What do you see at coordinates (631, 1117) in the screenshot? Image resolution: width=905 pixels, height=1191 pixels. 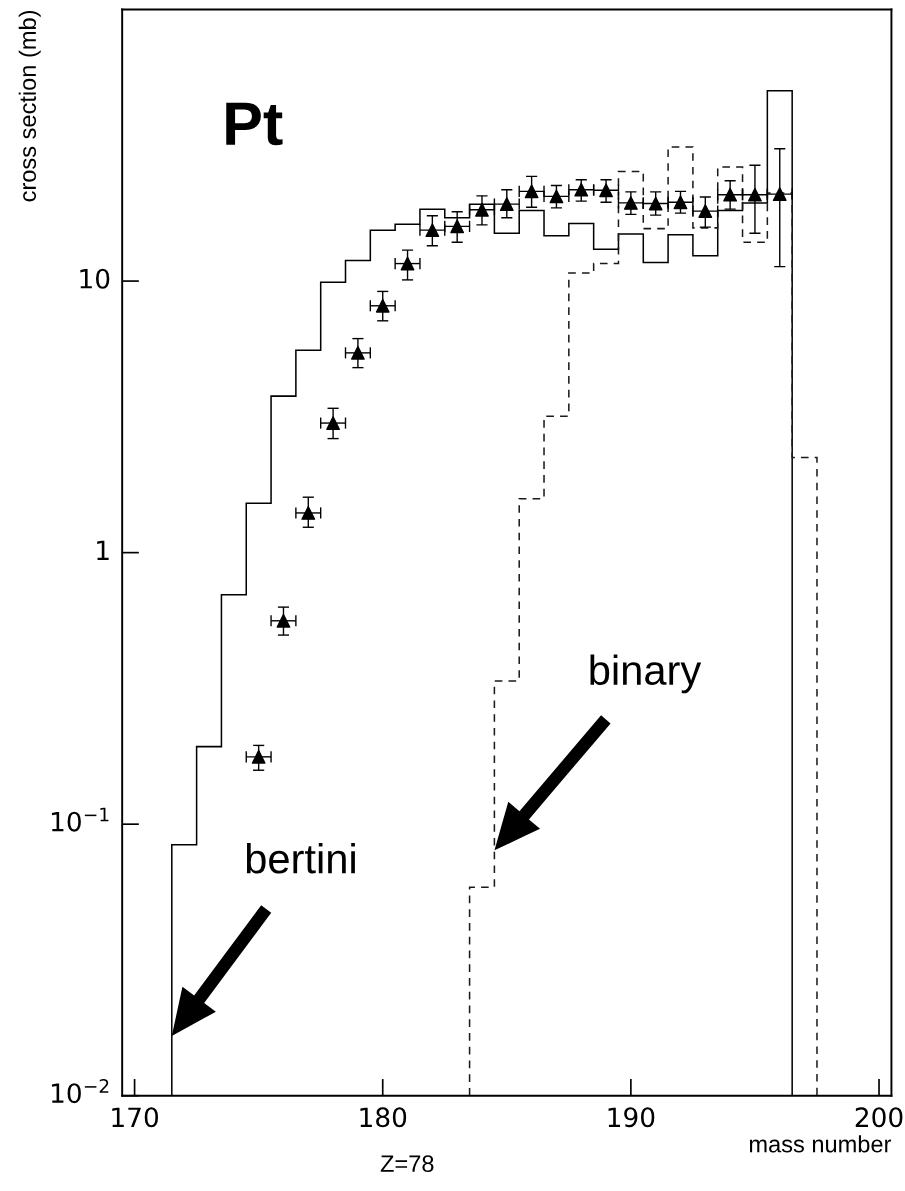 I see `x-tick-label: 190` at bounding box center [631, 1117].